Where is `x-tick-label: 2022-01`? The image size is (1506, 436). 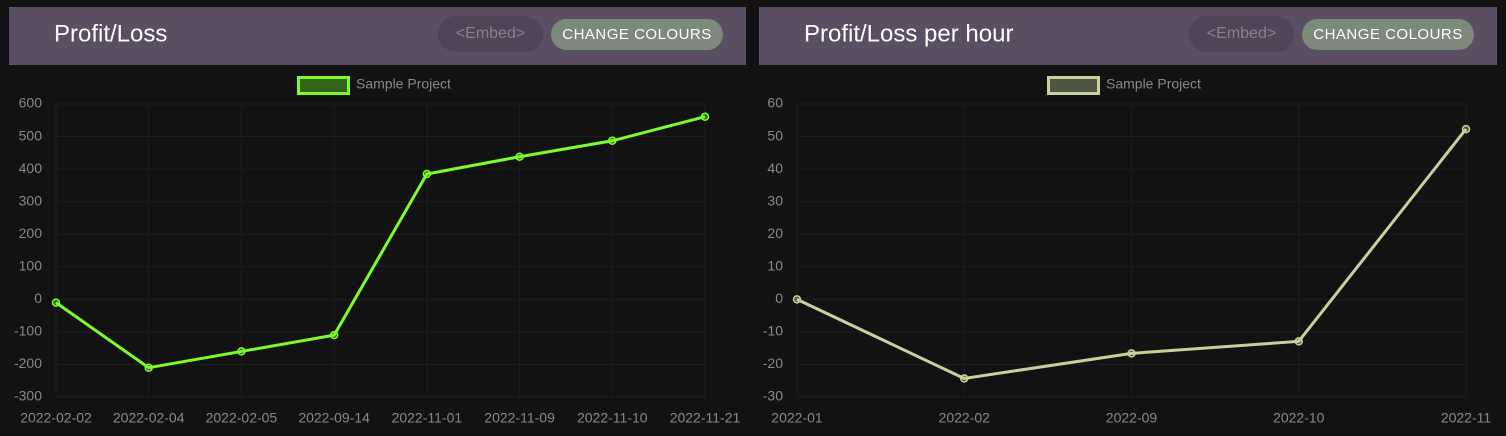
x-tick-label: 2022-01 is located at coordinates (797, 418).